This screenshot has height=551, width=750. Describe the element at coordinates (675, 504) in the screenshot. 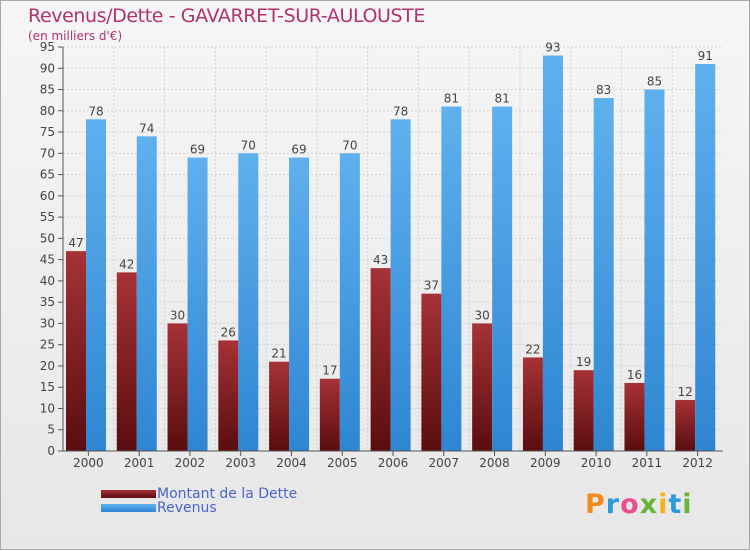

I see `logo-letter: t` at that location.